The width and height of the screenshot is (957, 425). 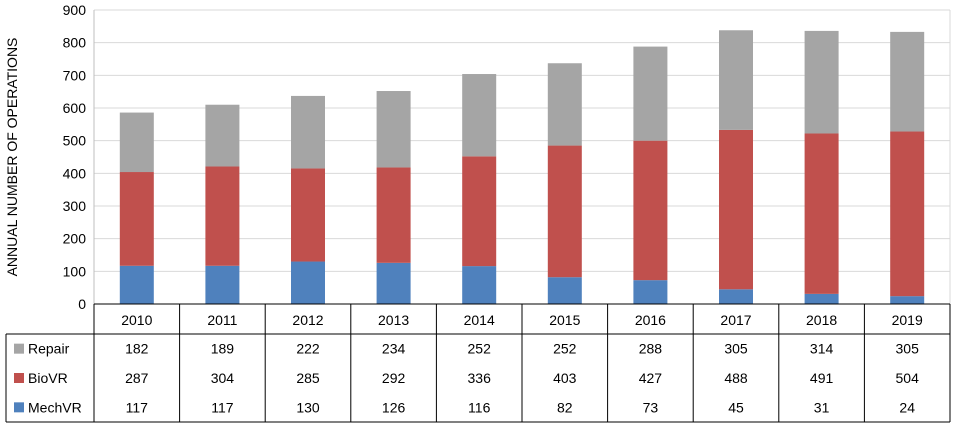 I want to click on bar-biovr-2017, so click(x=736, y=209).